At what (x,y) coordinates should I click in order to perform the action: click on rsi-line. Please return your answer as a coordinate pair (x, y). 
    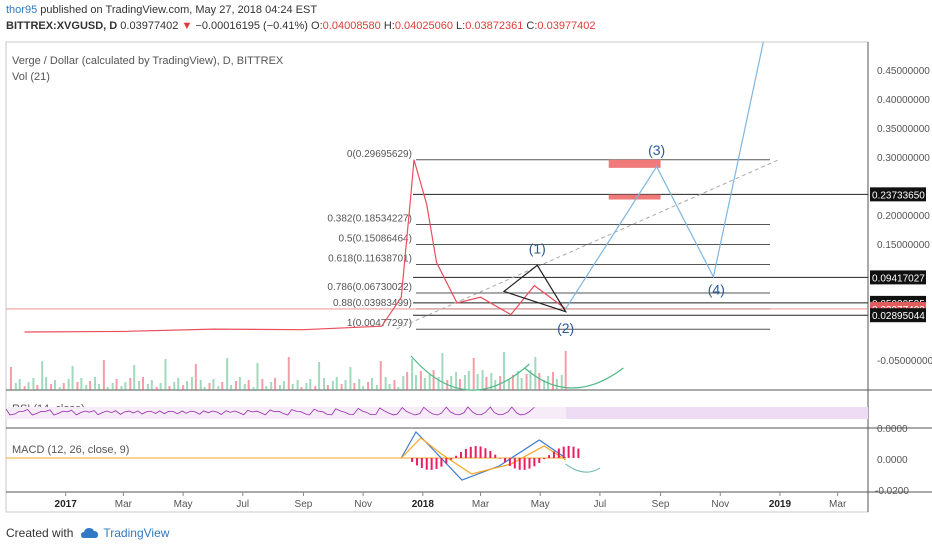
    Looking at the image, I should click on (270, 411).